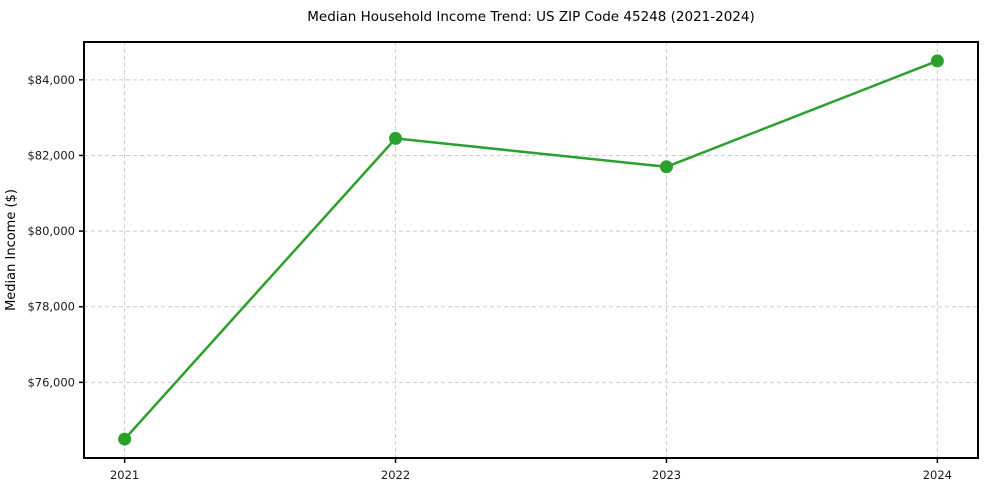  I want to click on x-tick-label: 2021, so click(124, 475).